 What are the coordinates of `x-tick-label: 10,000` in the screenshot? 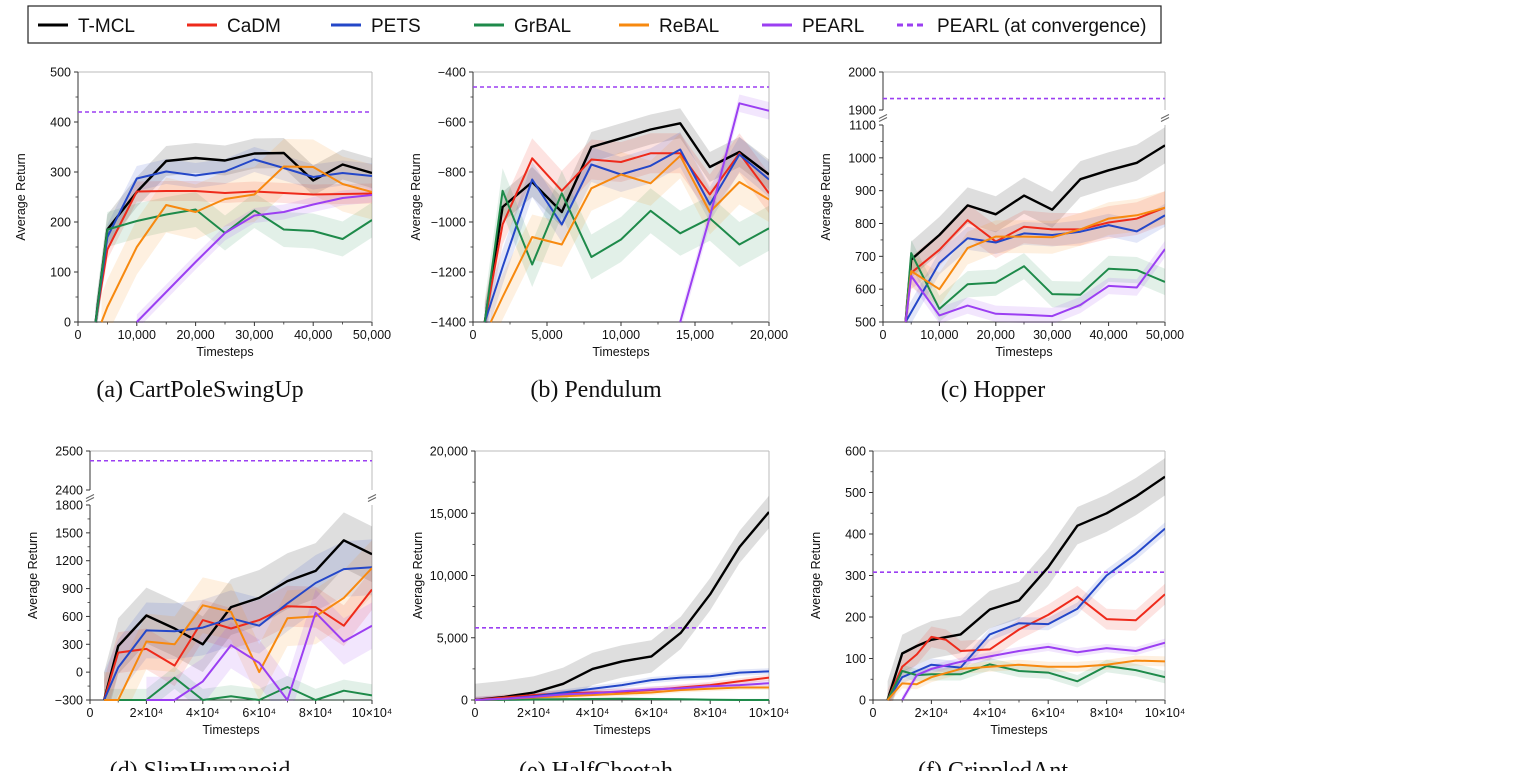 It's located at (621, 335).